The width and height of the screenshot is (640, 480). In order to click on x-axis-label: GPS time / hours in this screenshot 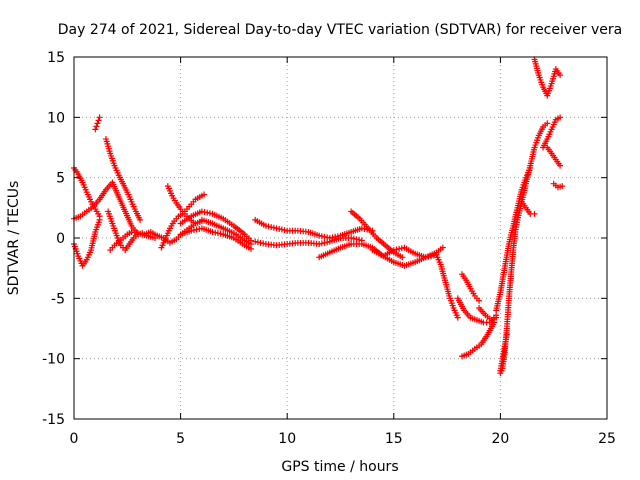, I will do `click(339, 467)`.